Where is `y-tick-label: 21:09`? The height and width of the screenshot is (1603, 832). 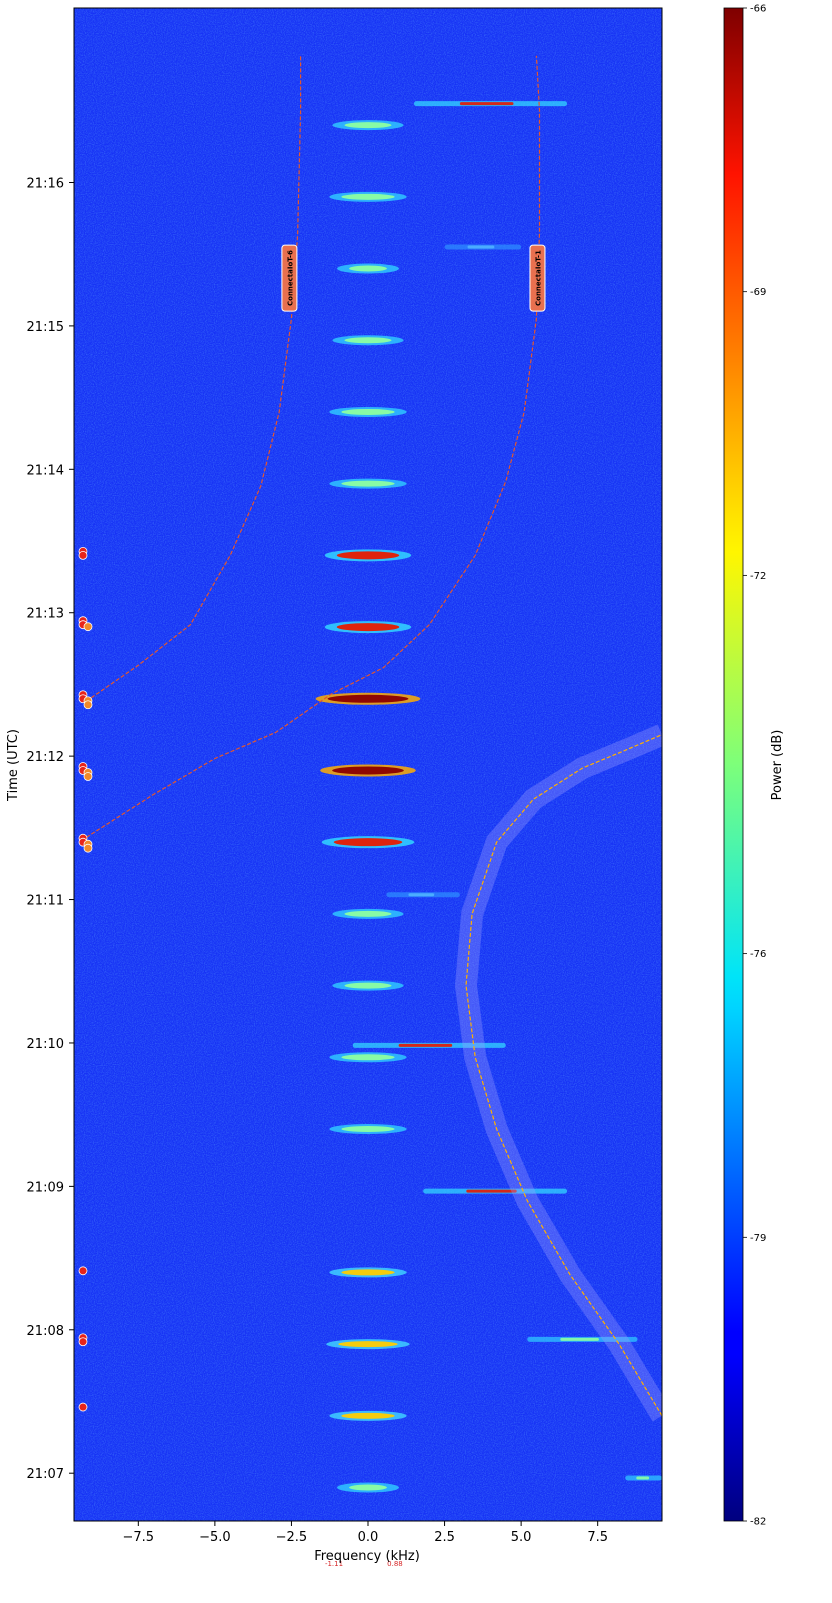 y-tick-label: 21:09 is located at coordinates (45, 1187).